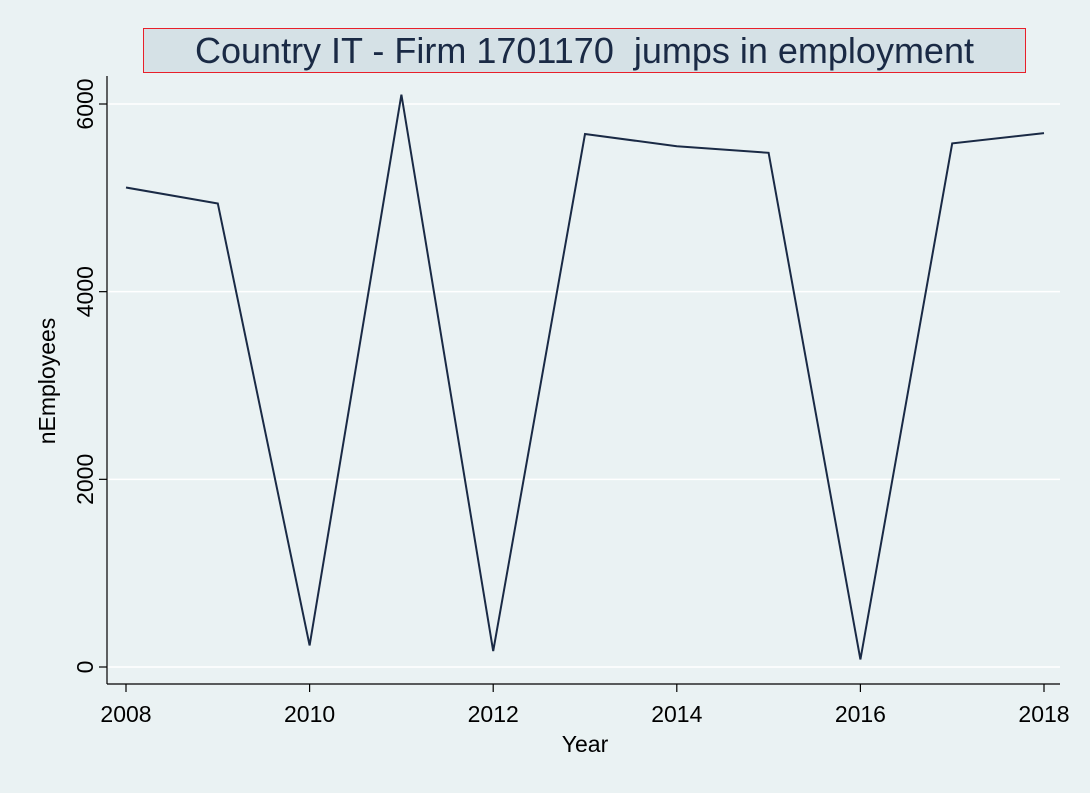 The height and width of the screenshot is (793, 1090). What do you see at coordinates (1043, 714) in the screenshot?
I see `x-tick-label-2018: 2018` at bounding box center [1043, 714].